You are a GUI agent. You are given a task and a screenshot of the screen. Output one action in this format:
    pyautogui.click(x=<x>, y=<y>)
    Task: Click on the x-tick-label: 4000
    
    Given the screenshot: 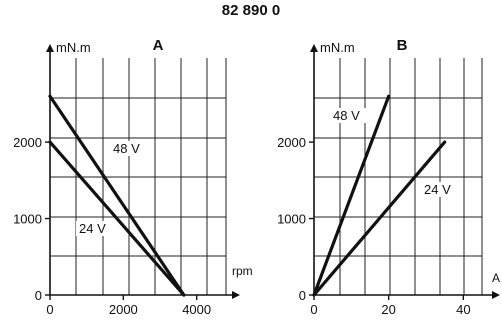 What is the action you would take?
    pyautogui.click(x=196, y=309)
    